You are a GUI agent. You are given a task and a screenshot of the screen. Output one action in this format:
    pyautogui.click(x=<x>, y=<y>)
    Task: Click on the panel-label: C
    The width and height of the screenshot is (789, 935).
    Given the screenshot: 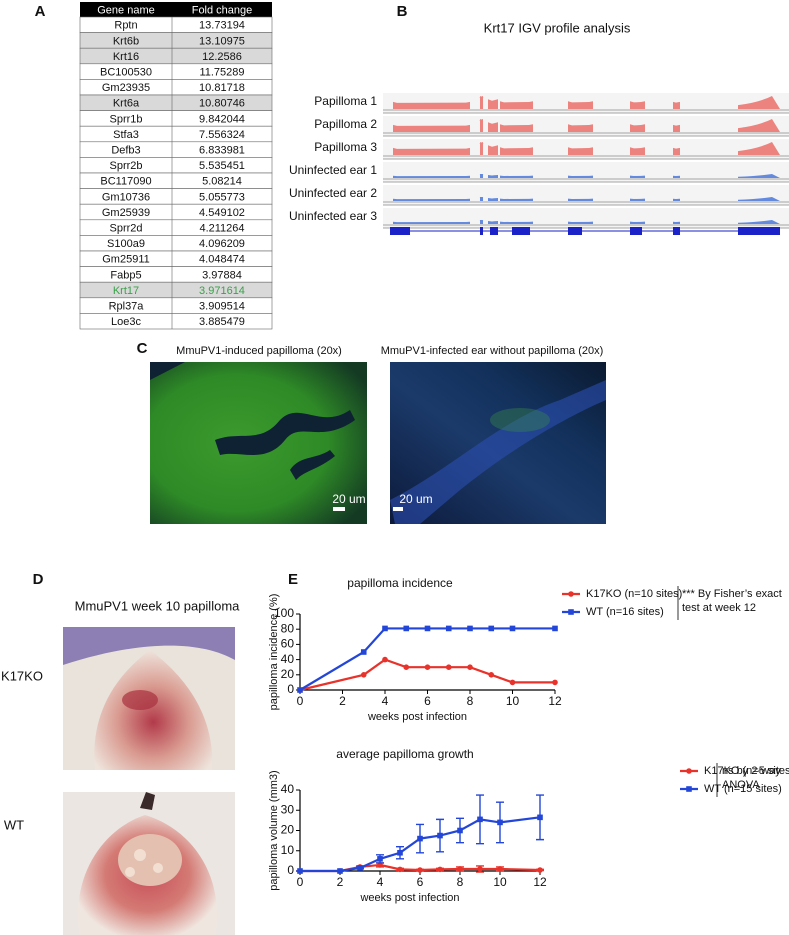 What is the action you would take?
    pyautogui.click(x=142, y=348)
    